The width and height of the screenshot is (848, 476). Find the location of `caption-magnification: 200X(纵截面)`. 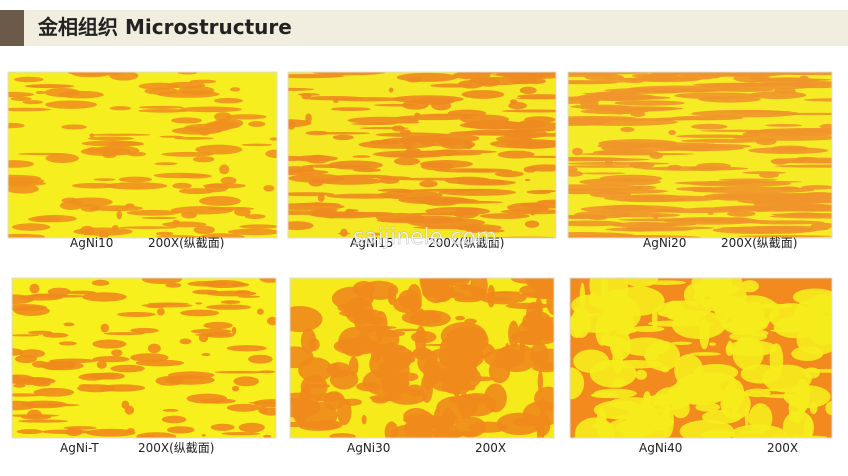

caption-magnification: 200X(纵截面) is located at coordinates (759, 243).